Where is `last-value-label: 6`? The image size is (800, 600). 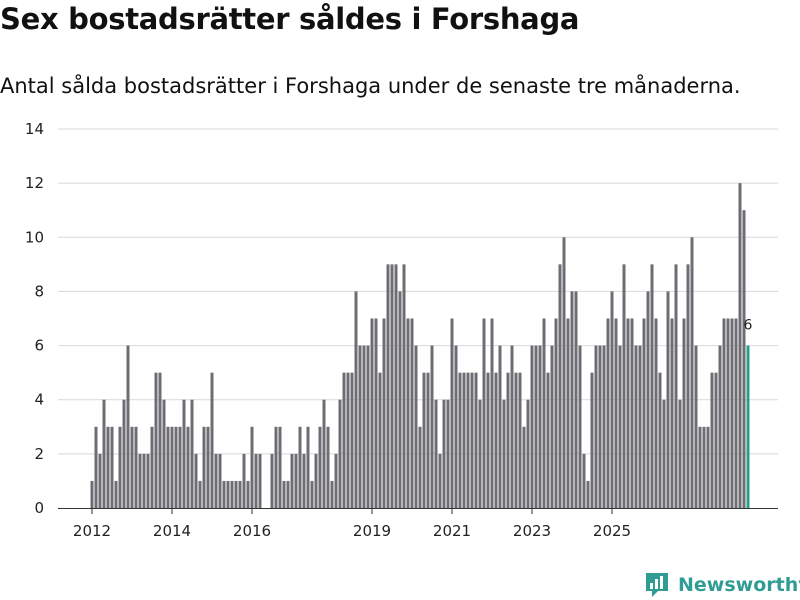 last-value-label: 6 is located at coordinates (748, 326).